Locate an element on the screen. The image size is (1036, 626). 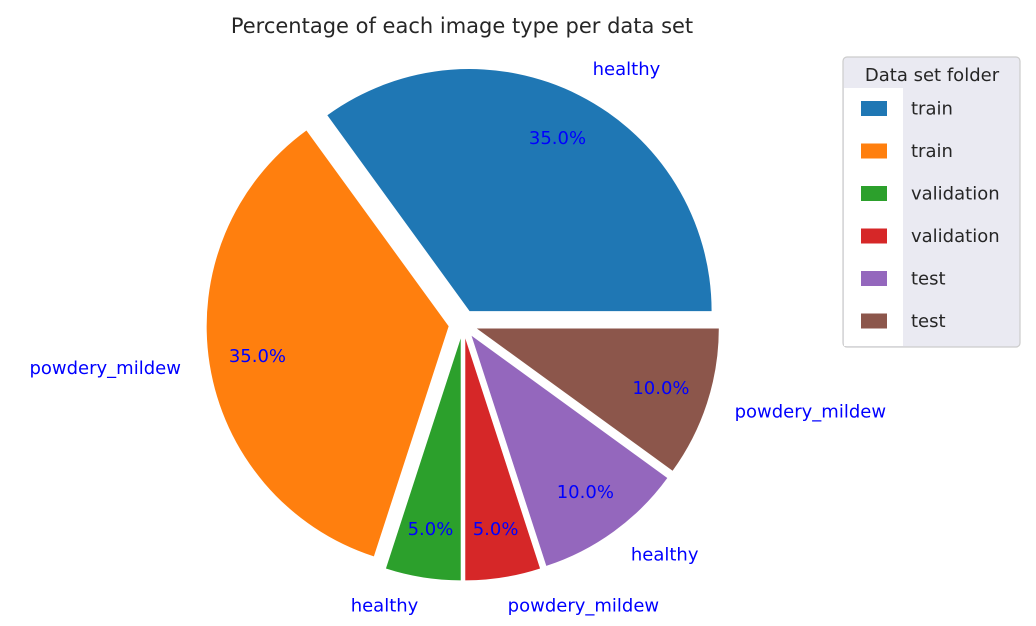
slice-category-label-4: healthy is located at coordinates (665, 555).